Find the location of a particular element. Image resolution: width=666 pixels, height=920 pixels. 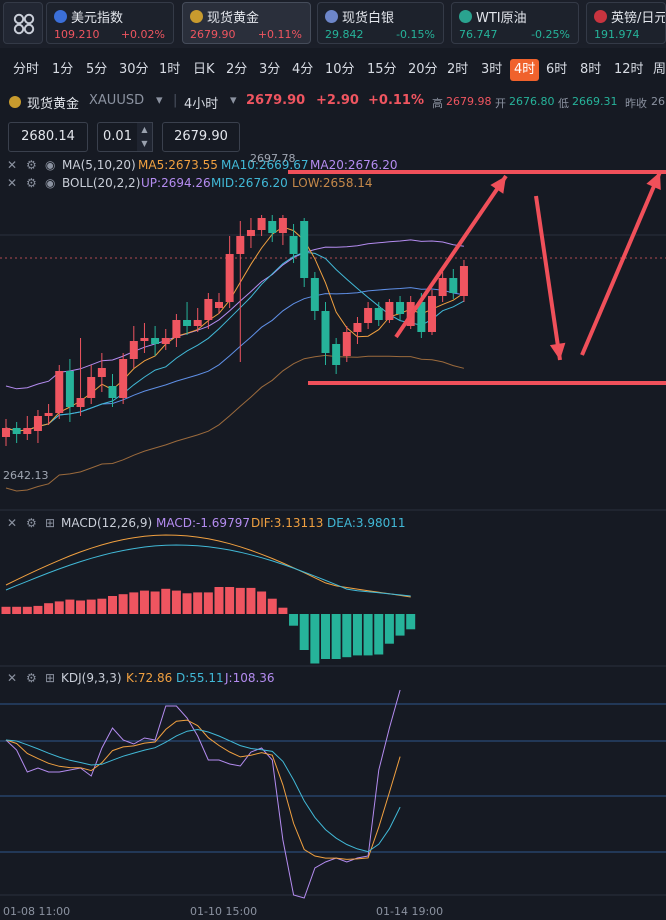

ticker-change: -0.25% is located at coordinates (550, 34).